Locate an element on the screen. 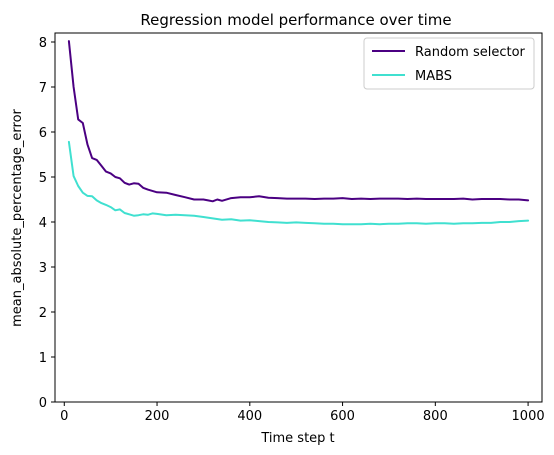 The width and height of the screenshot is (554, 455). y-tick-label: 8 is located at coordinates (43, 43).